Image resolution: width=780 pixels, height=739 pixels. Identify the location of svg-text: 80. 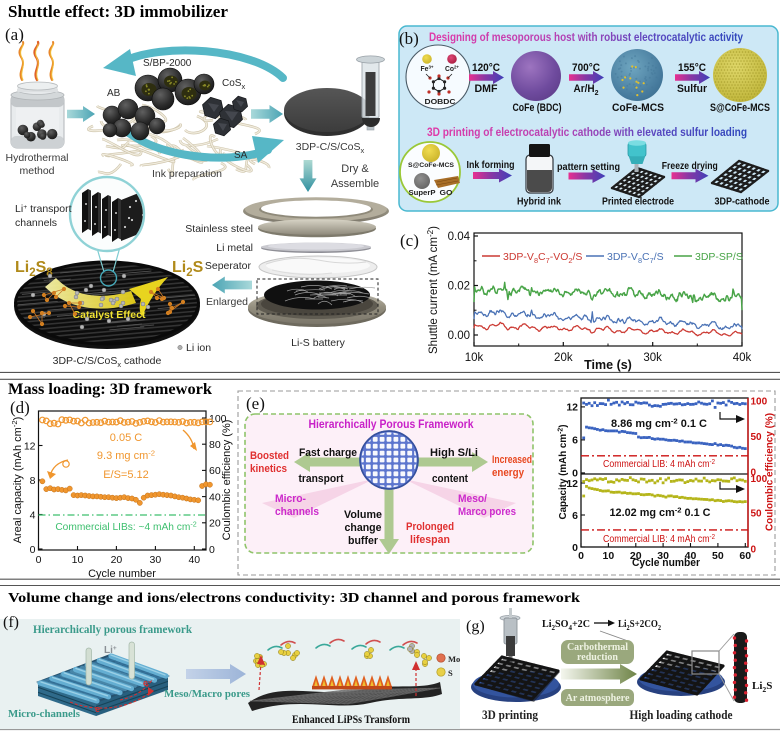
(215, 445).